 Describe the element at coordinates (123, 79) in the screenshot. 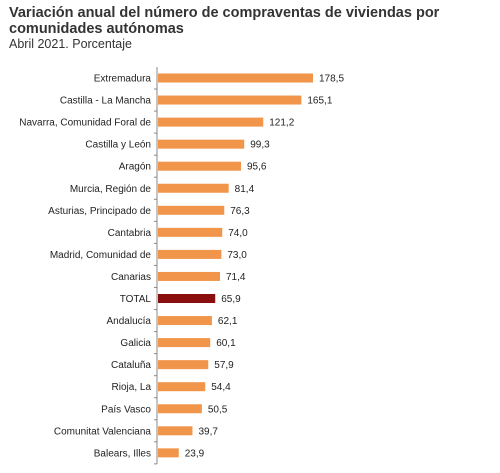

I see `category-label: Extremadura` at that location.